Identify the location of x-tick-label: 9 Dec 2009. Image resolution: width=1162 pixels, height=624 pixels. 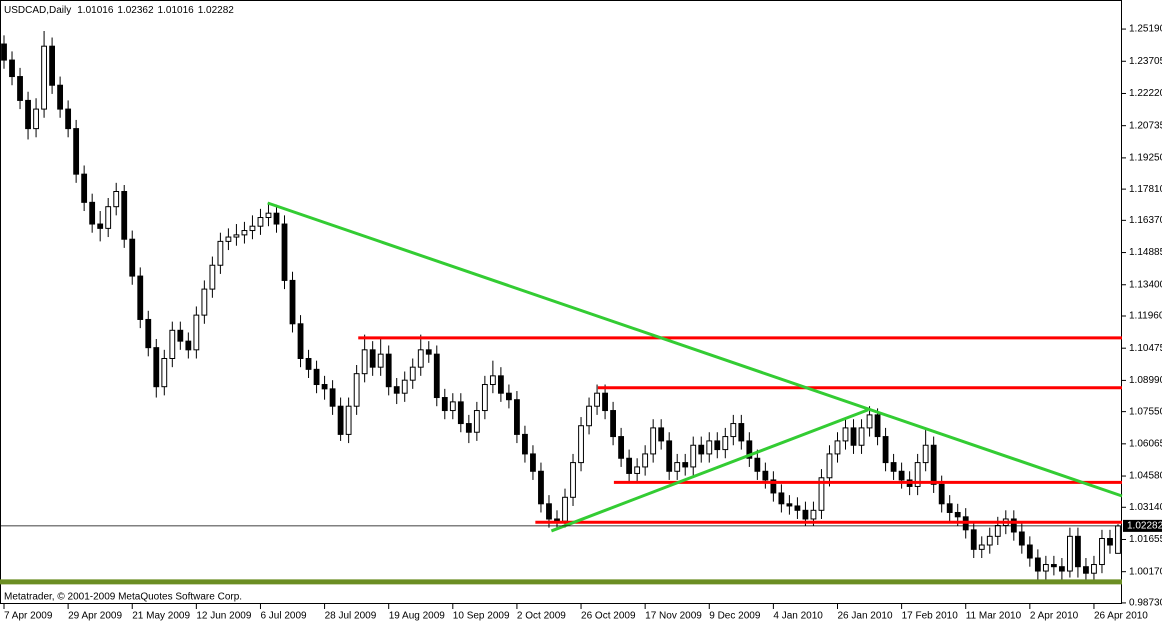
(735, 616).